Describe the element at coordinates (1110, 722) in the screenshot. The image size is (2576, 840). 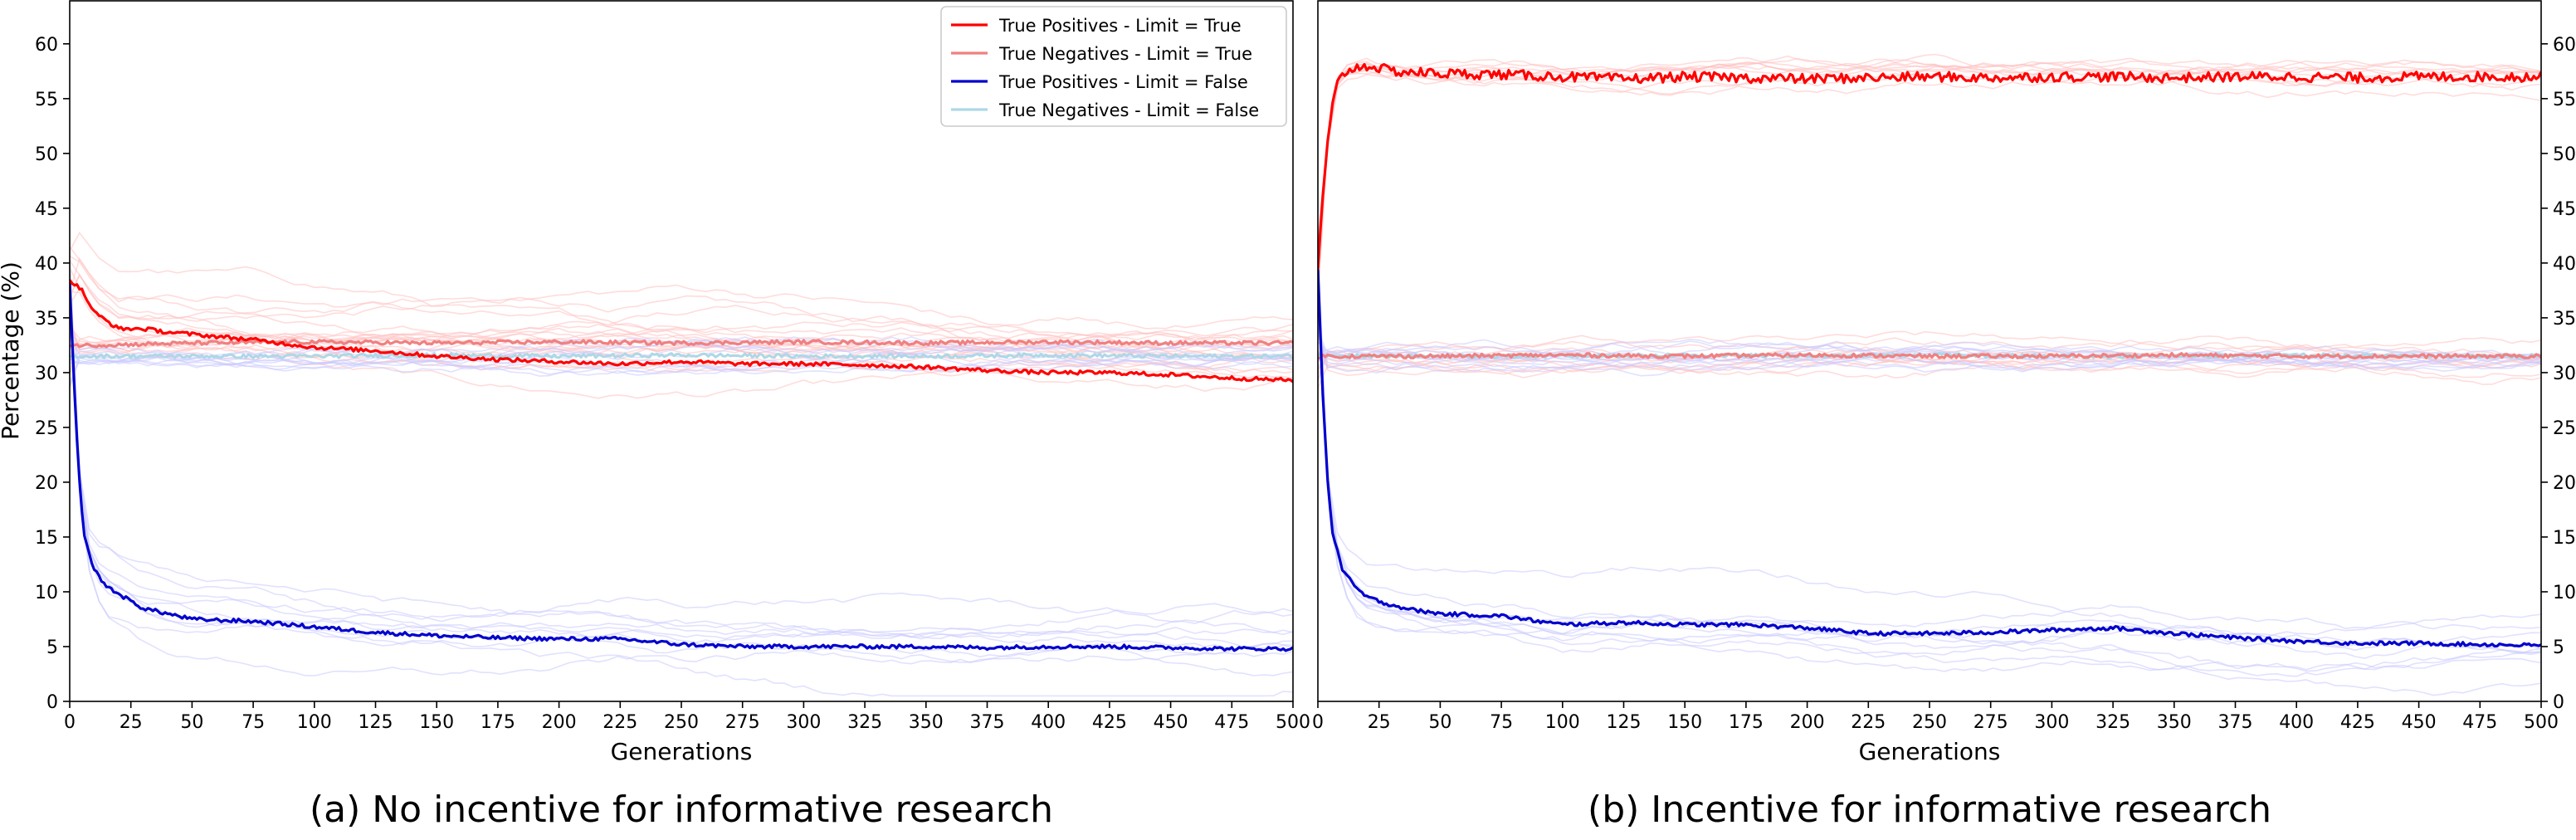
I see `x-tick-label: 425` at that location.